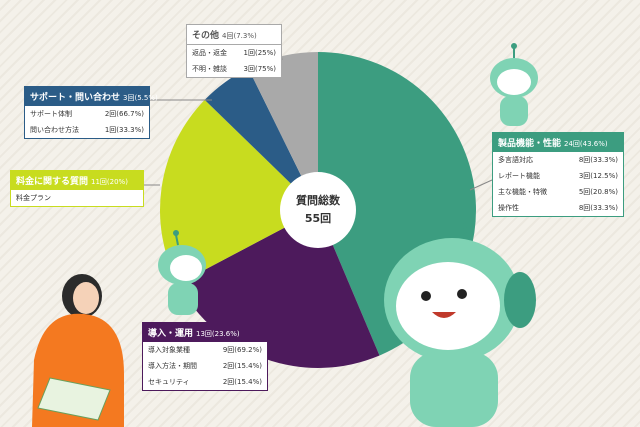 The width and height of the screenshot is (640, 427). I want to click on detail-label: 返品・返金, so click(209, 53).